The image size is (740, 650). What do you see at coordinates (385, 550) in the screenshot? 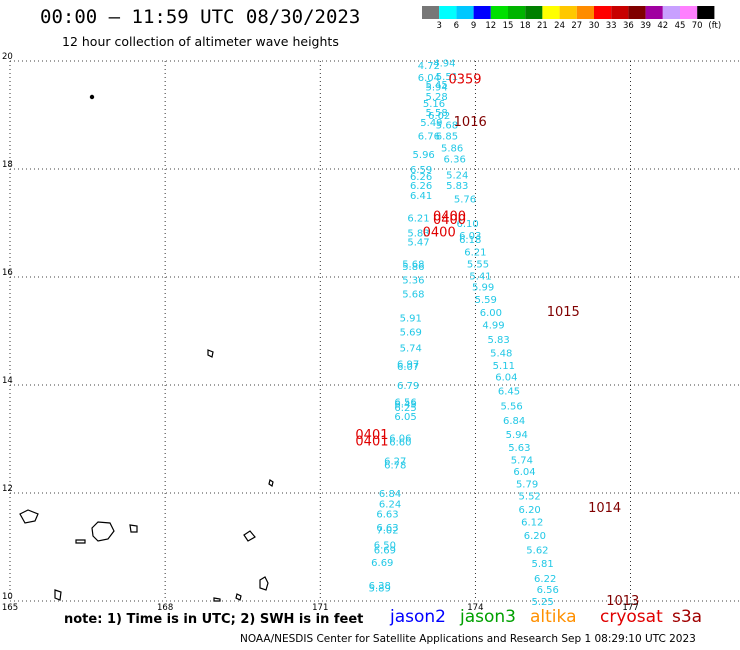
I see `swh-value-label: 6.69` at bounding box center [385, 550].